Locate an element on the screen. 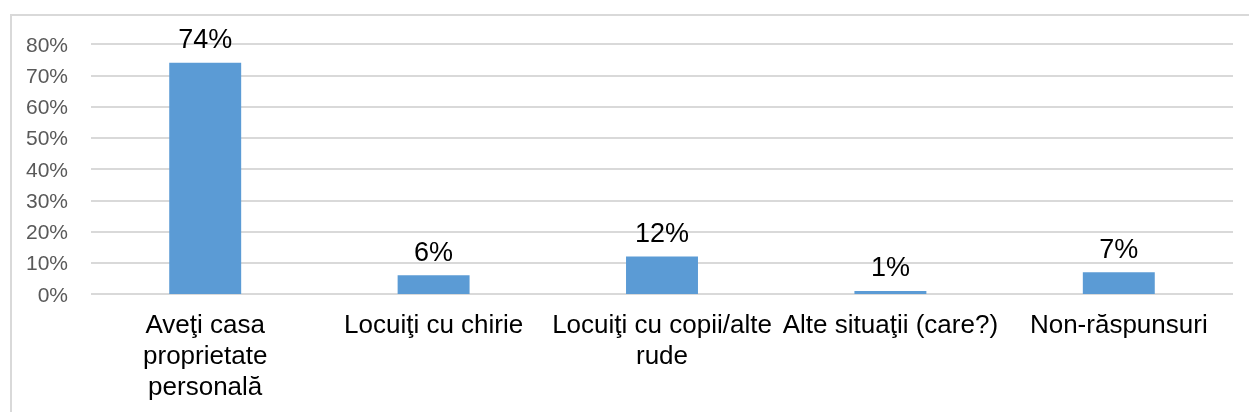 Image resolution: width=1249 pixels, height=412 pixels. x-tick-label: Non-răspunsuri is located at coordinates (1118, 323).